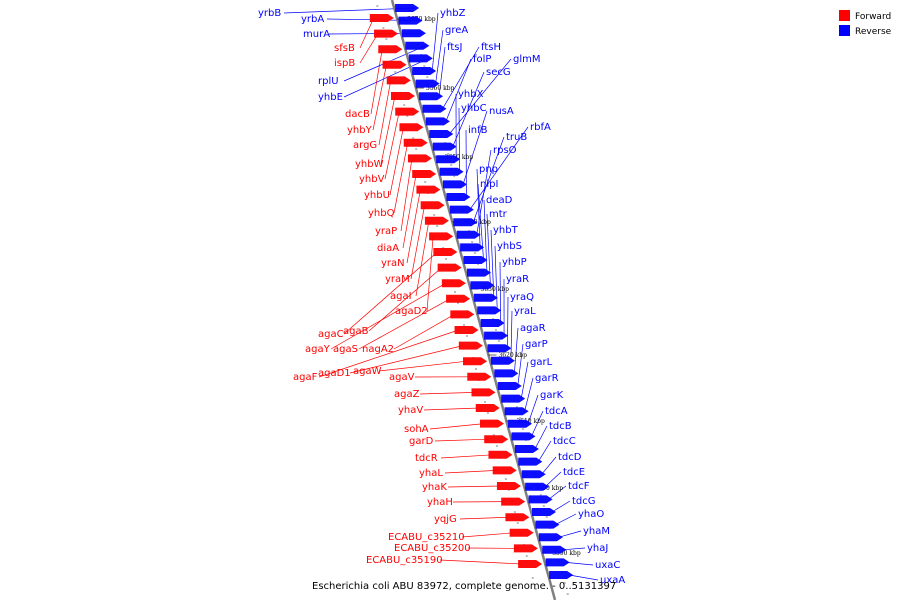  Describe the element at coordinates (367, 371) in the screenshot. I see `gene-label-agaw: agaW` at that location.